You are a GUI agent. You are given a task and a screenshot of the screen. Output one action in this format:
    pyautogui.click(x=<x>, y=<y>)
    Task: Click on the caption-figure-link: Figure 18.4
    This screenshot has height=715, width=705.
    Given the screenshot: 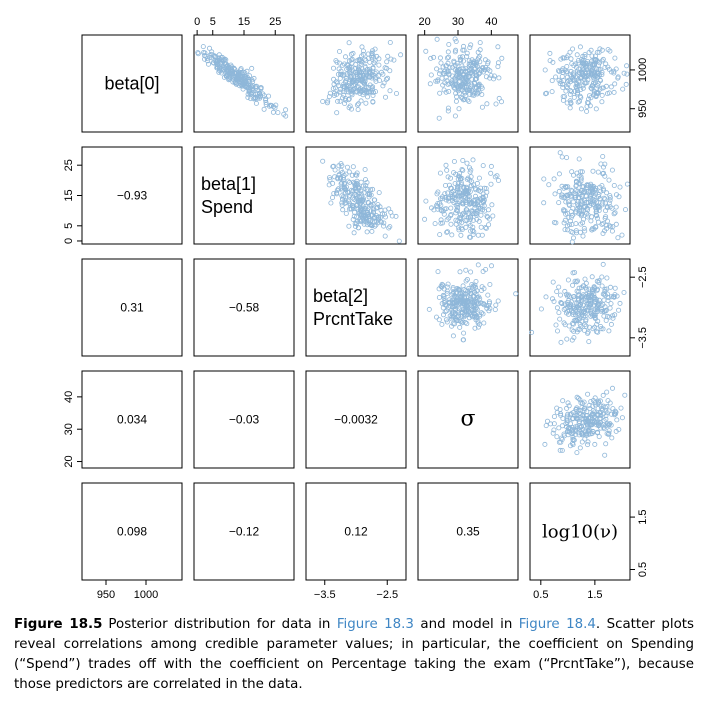 What is the action you would take?
    pyautogui.click(x=557, y=624)
    